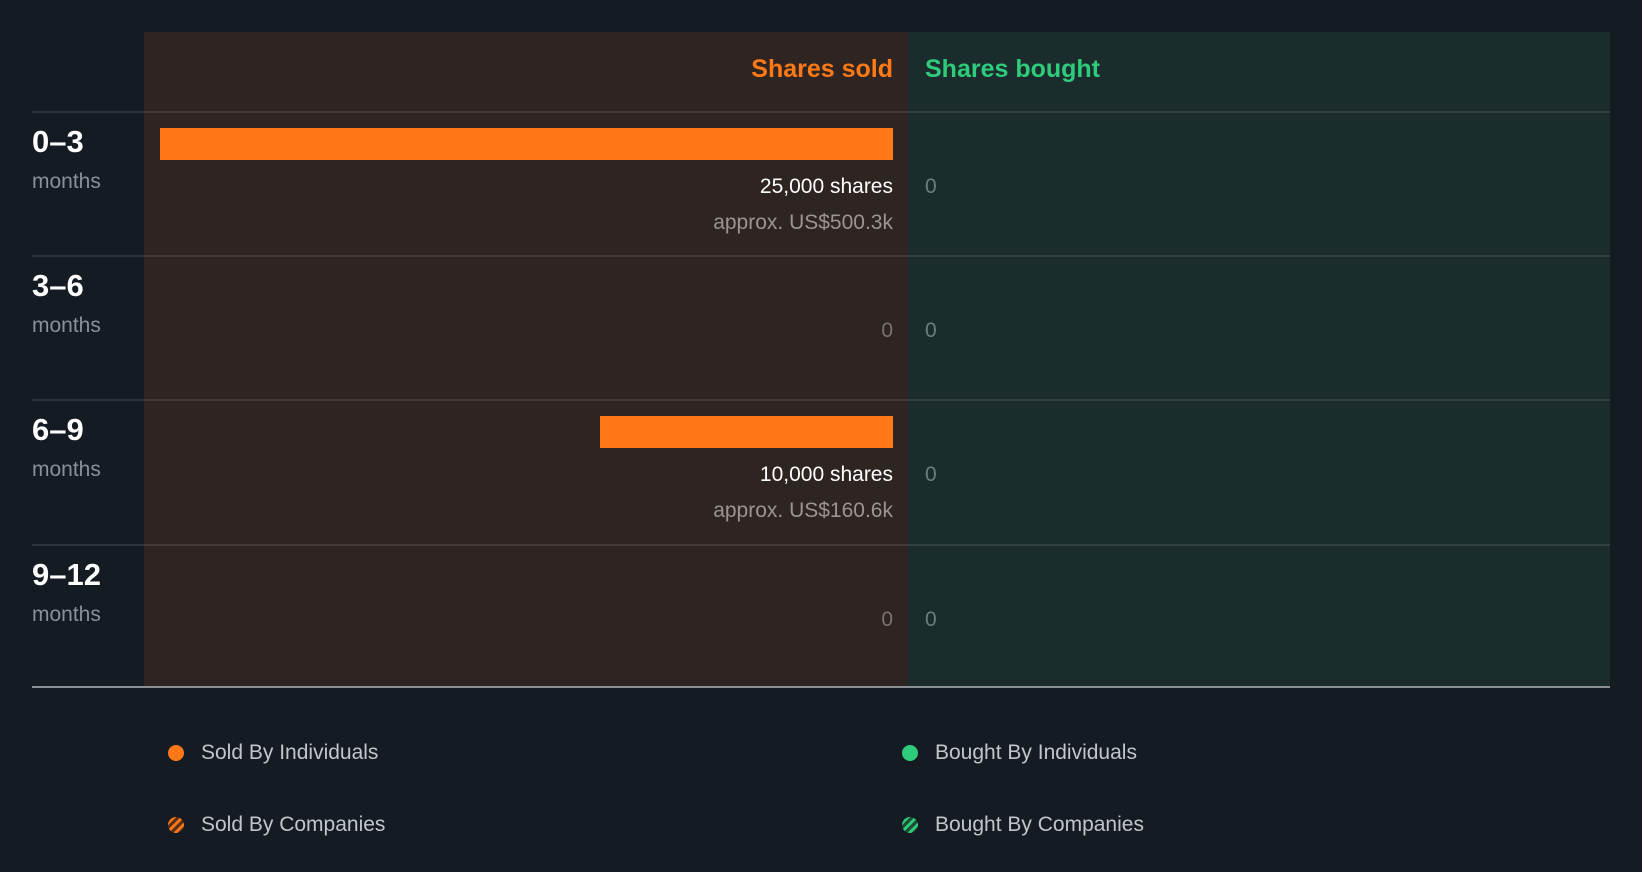  What do you see at coordinates (1039, 824) in the screenshot?
I see `legend-label: Bought By Companies` at bounding box center [1039, 824].